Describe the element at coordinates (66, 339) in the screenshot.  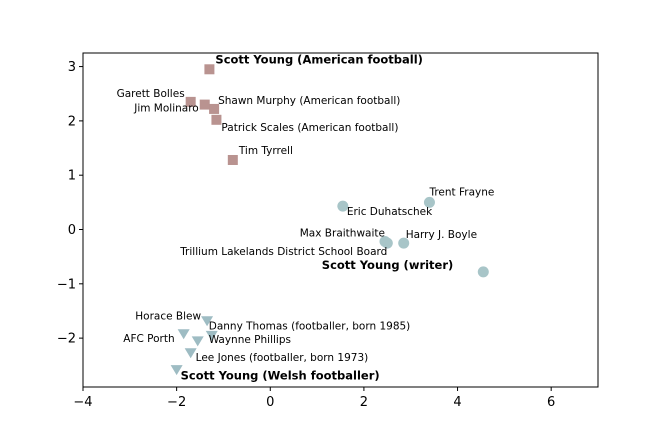
I see `y-tick-label: −2` at that location.